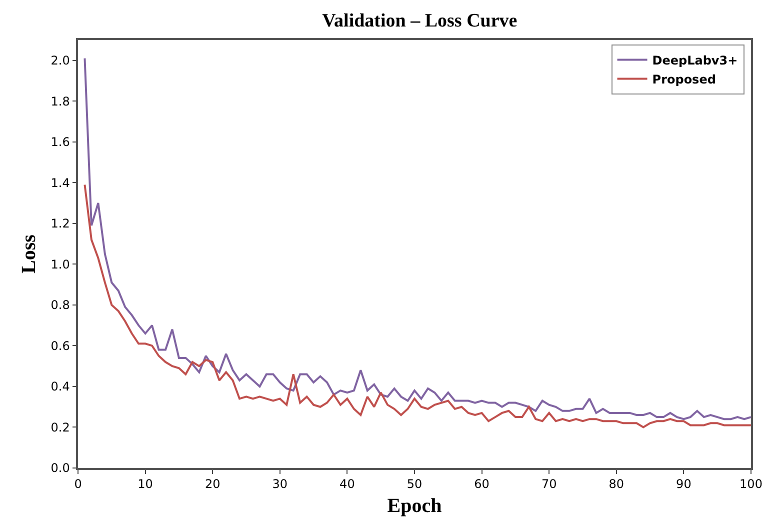  What do you see at coordinates (145, 484) in the screenshot?
I see `x-tick-label: 10` at bounding box center [145, 484].